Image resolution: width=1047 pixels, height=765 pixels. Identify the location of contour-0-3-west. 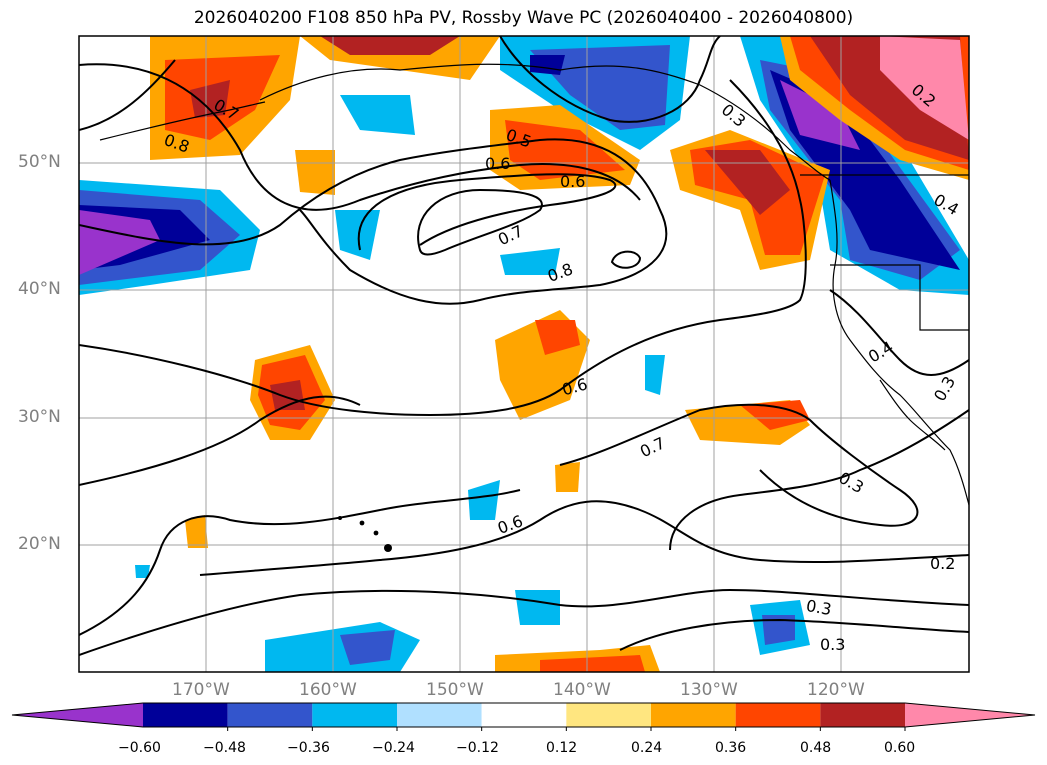
(220, 440).